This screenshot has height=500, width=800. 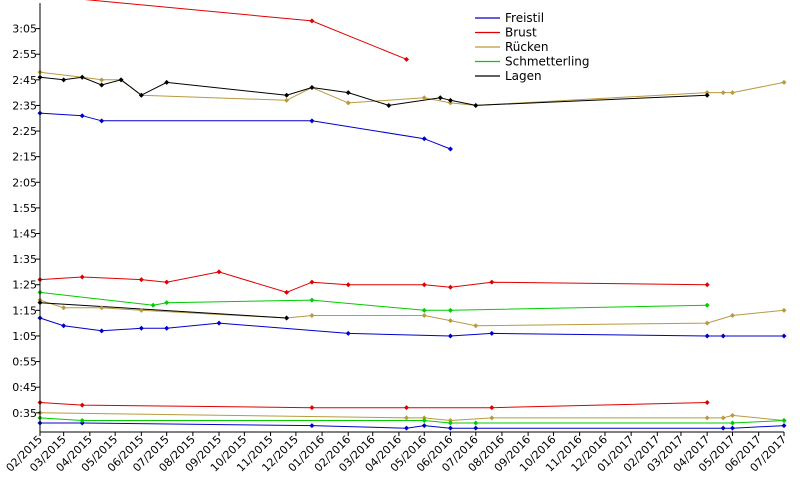 I want to click on legend-label: Freistil, so click(x=524, y=18).